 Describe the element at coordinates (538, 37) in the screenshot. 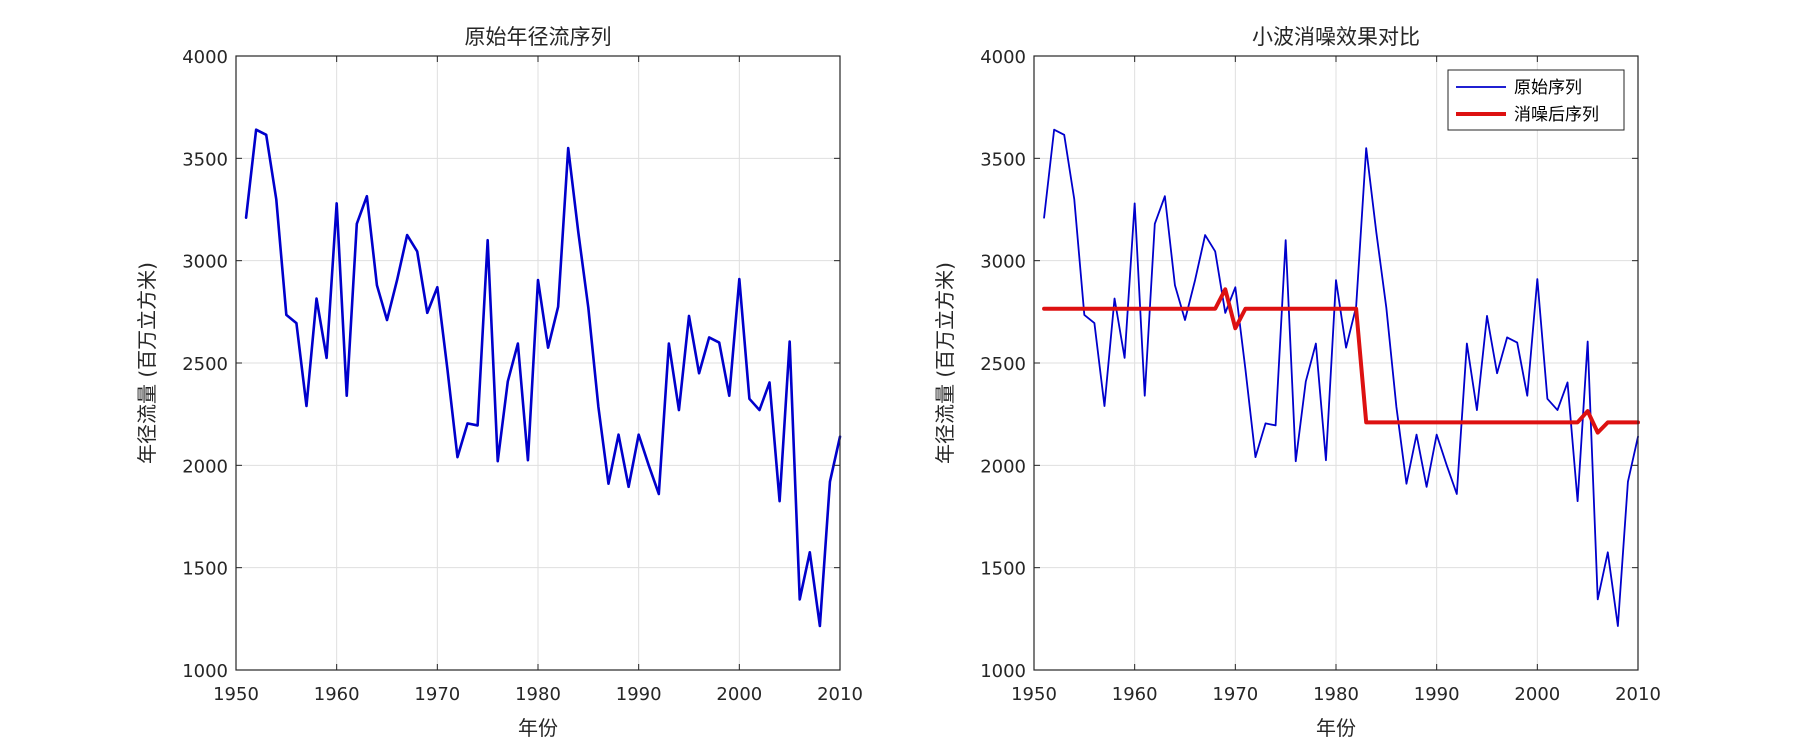

I see `chart-title: 原始年径流序列` at that location.